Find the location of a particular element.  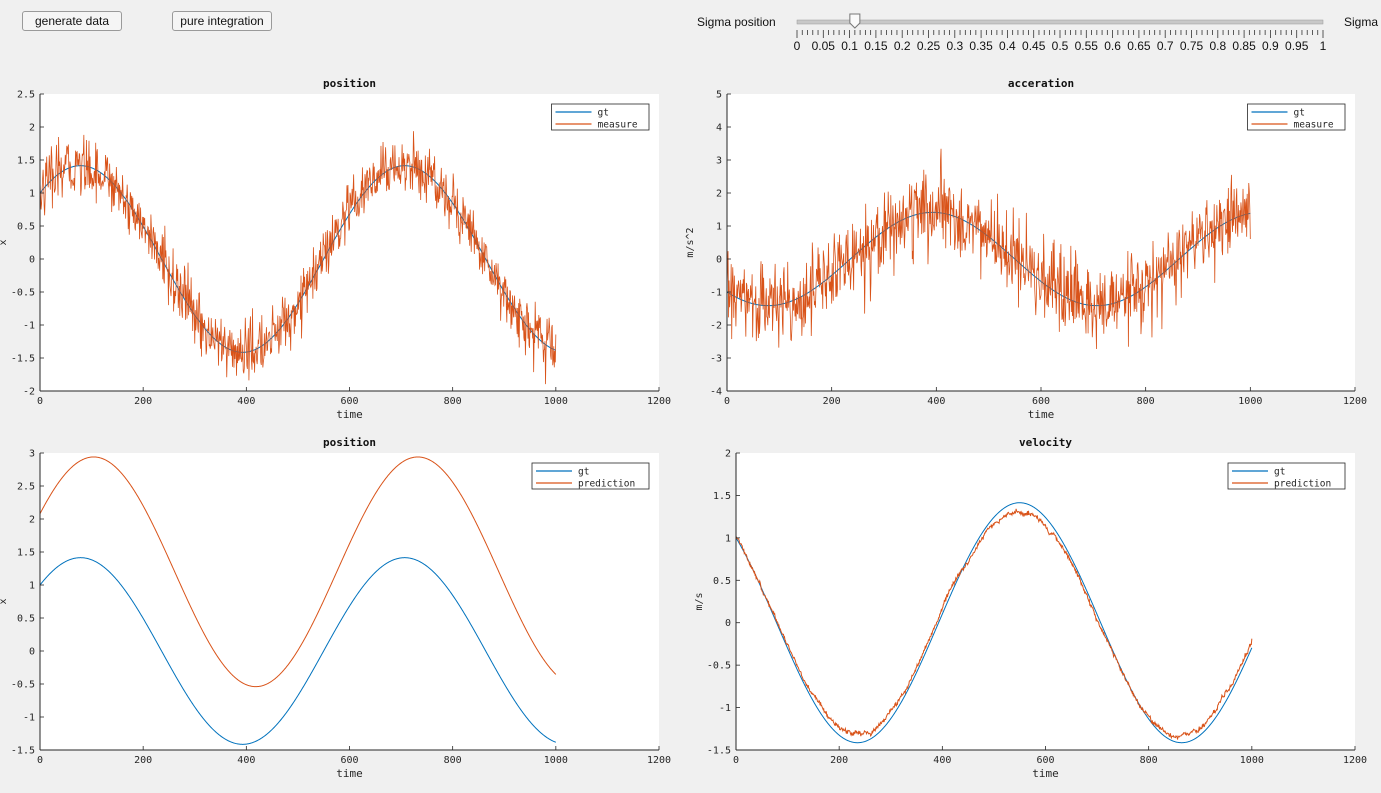

chart-title: acceration is located at coordinates (1041, 83).